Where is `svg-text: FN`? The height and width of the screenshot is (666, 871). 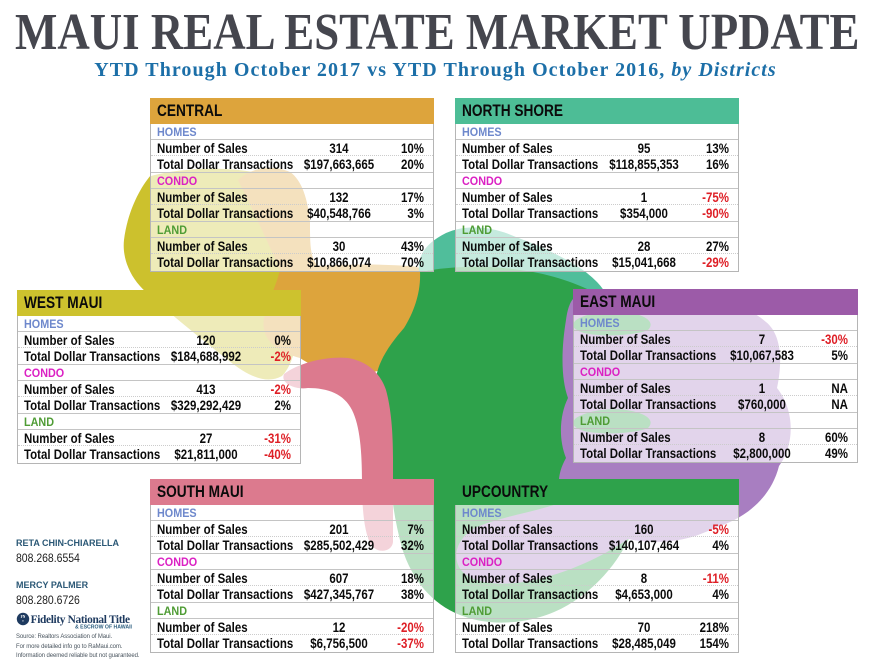 svg-text: FN is located at coordinates (23, 617).